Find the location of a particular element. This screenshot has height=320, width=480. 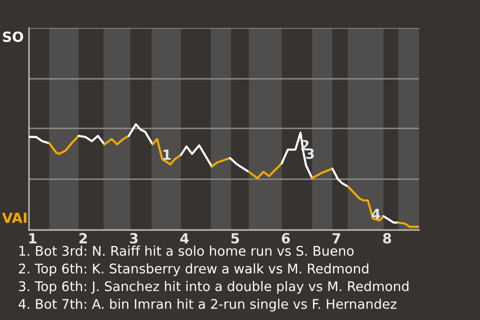

x-tick-label: 5 is located at coordinates (235, 238).